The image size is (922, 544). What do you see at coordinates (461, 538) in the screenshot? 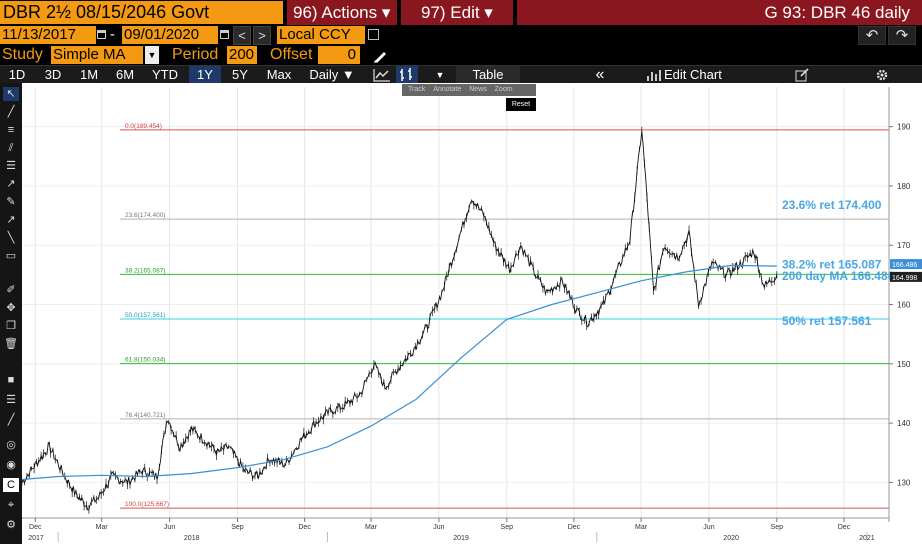
I see `x-year-label: 2019` at bounding box center [461, 538].